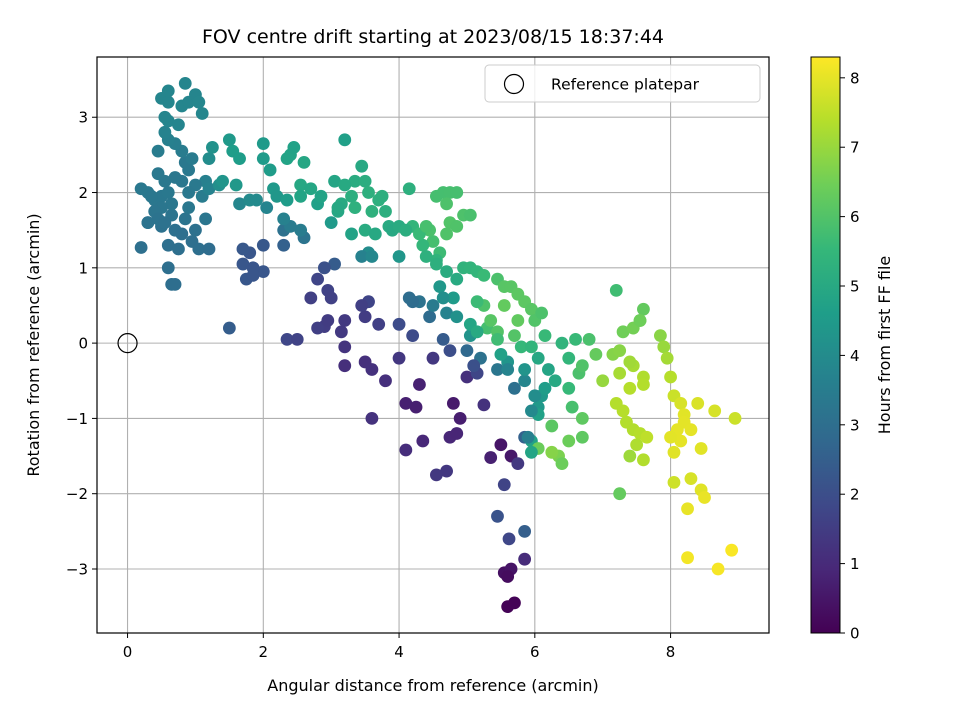 The height and width of the screenshot is (720, 960). What do you see at coordinates (884, 345) in the screenshot?
I see `colorbar-label: Hours from first FF file` at bounding box center [884, 345].